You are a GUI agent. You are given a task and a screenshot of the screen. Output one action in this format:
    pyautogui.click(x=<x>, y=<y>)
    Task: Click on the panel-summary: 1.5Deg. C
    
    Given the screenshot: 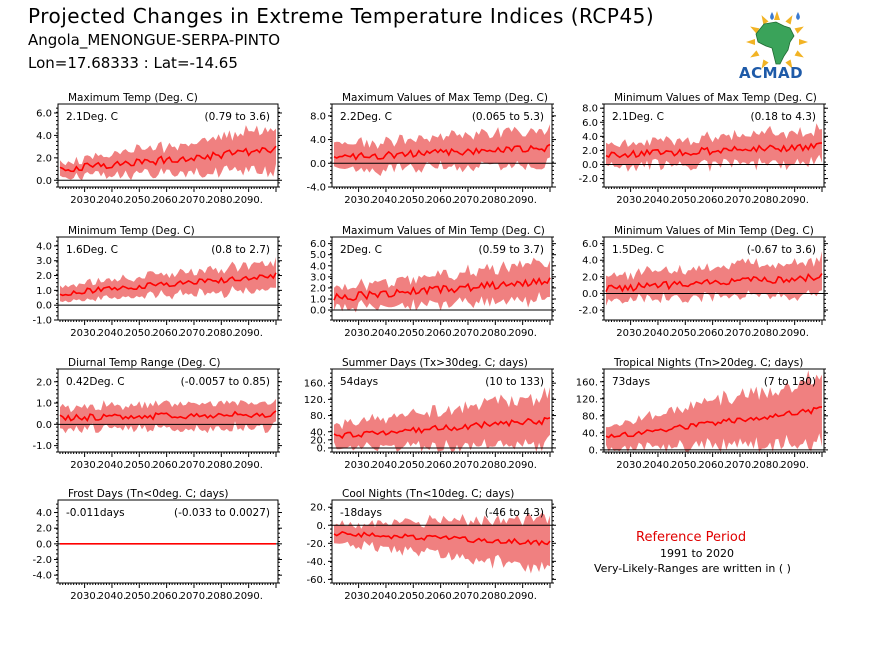 What is the action you would take?
    pyautogui.click(x=638, y=250)
    